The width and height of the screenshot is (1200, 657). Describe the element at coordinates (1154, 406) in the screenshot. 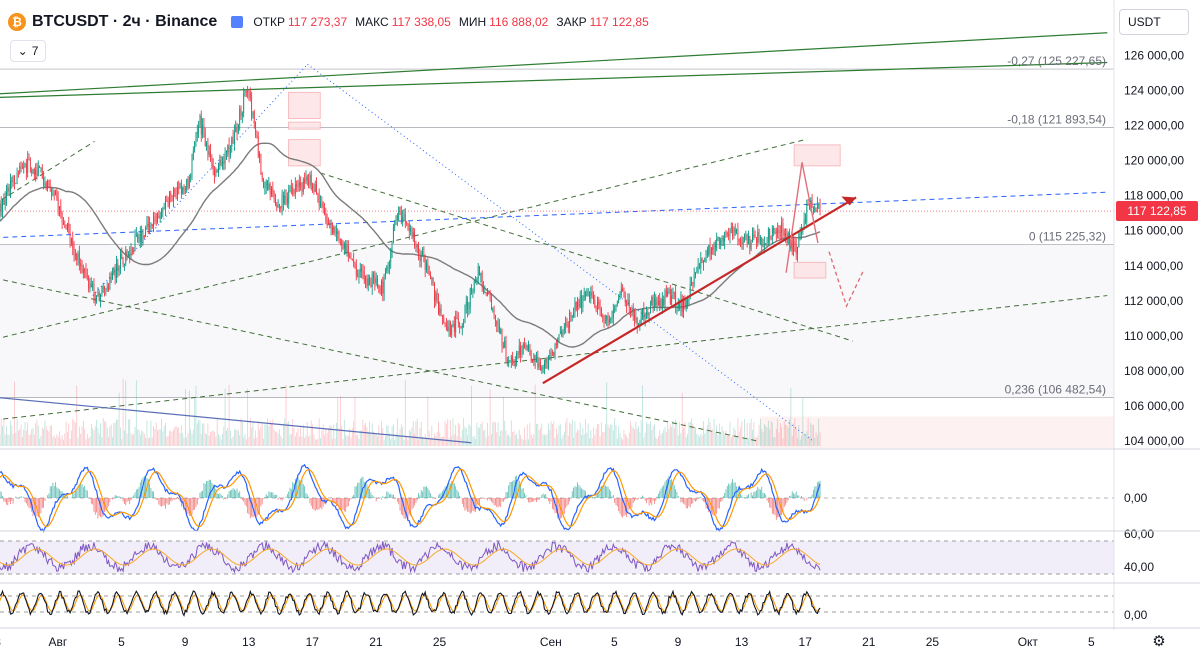

I see `price-tick-label: 106 000,00` at that location.